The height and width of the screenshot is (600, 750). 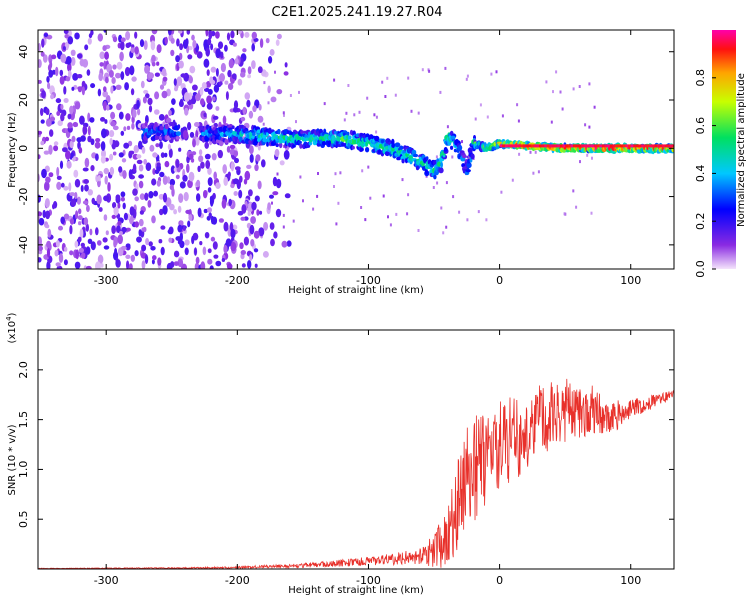 What do you see at coordinates (724, 149) in the screenshot?
I see `colorbar-gradient` at bounding box center [724, 149].